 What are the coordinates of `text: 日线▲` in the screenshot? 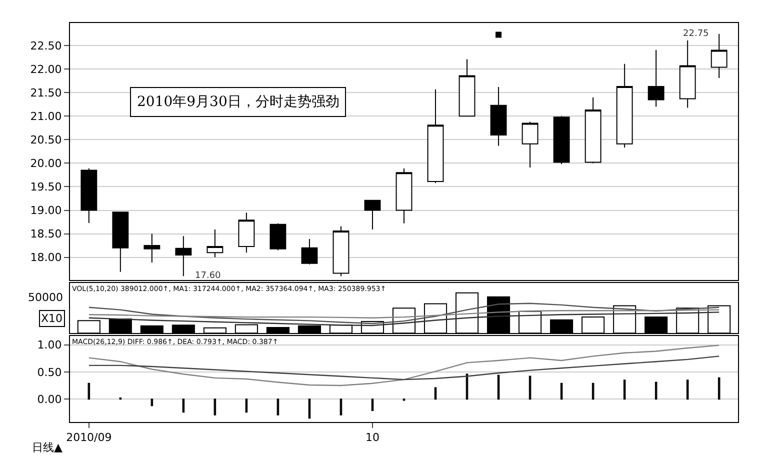 It's located at (47, 447).